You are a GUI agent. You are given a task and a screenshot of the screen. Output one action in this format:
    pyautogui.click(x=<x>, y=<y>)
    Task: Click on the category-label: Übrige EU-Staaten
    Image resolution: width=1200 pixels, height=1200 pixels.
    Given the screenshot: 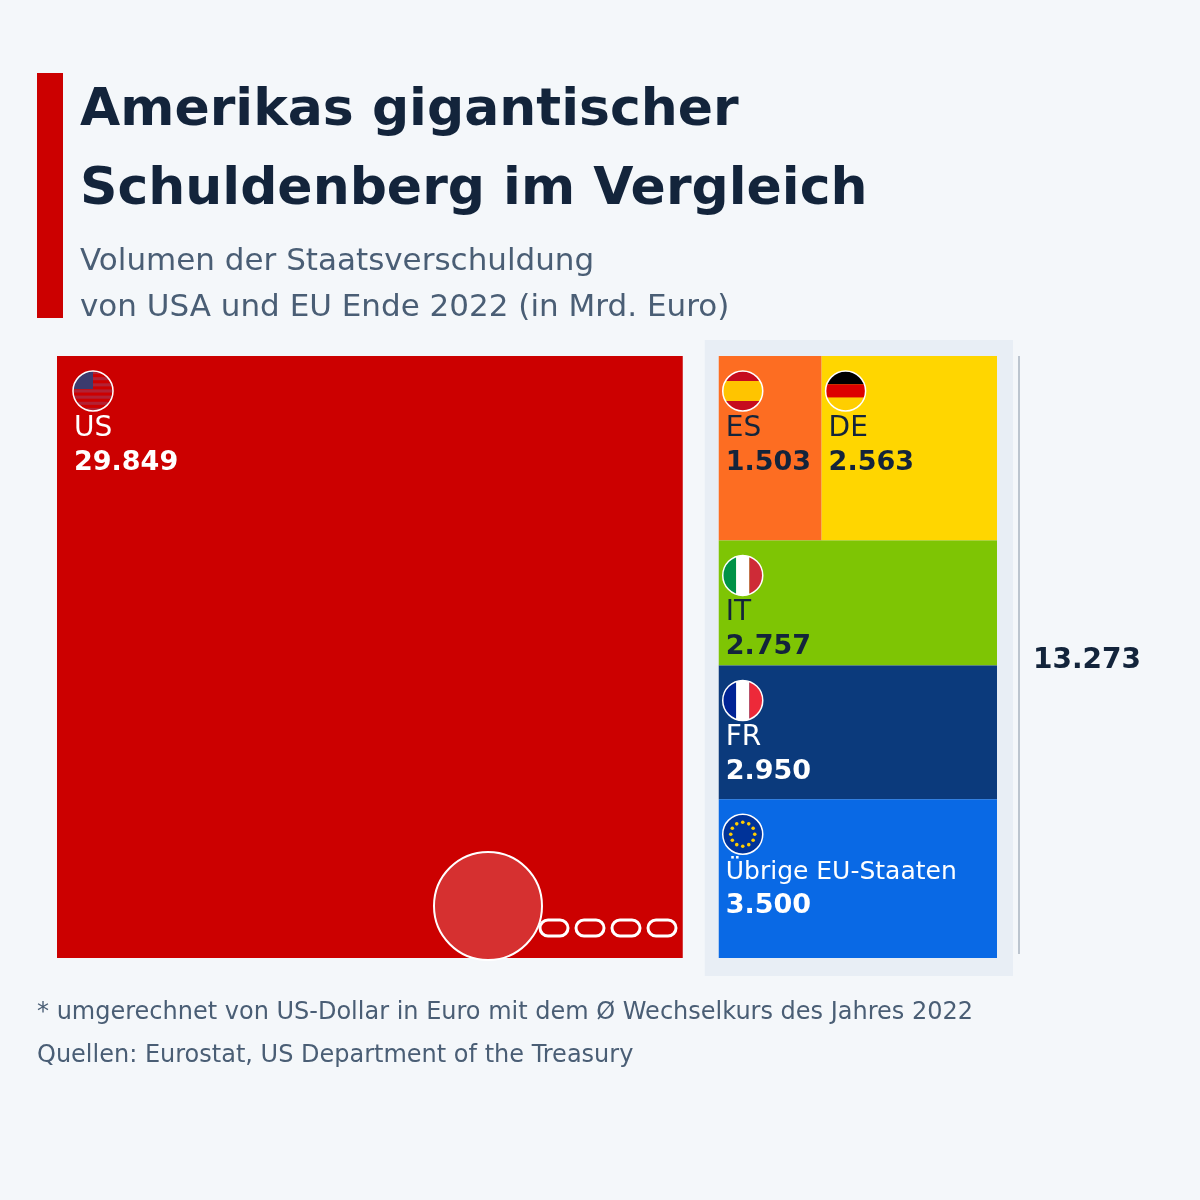 What is the action you would take?
    pyautogui.click(x=841, y=871)
    